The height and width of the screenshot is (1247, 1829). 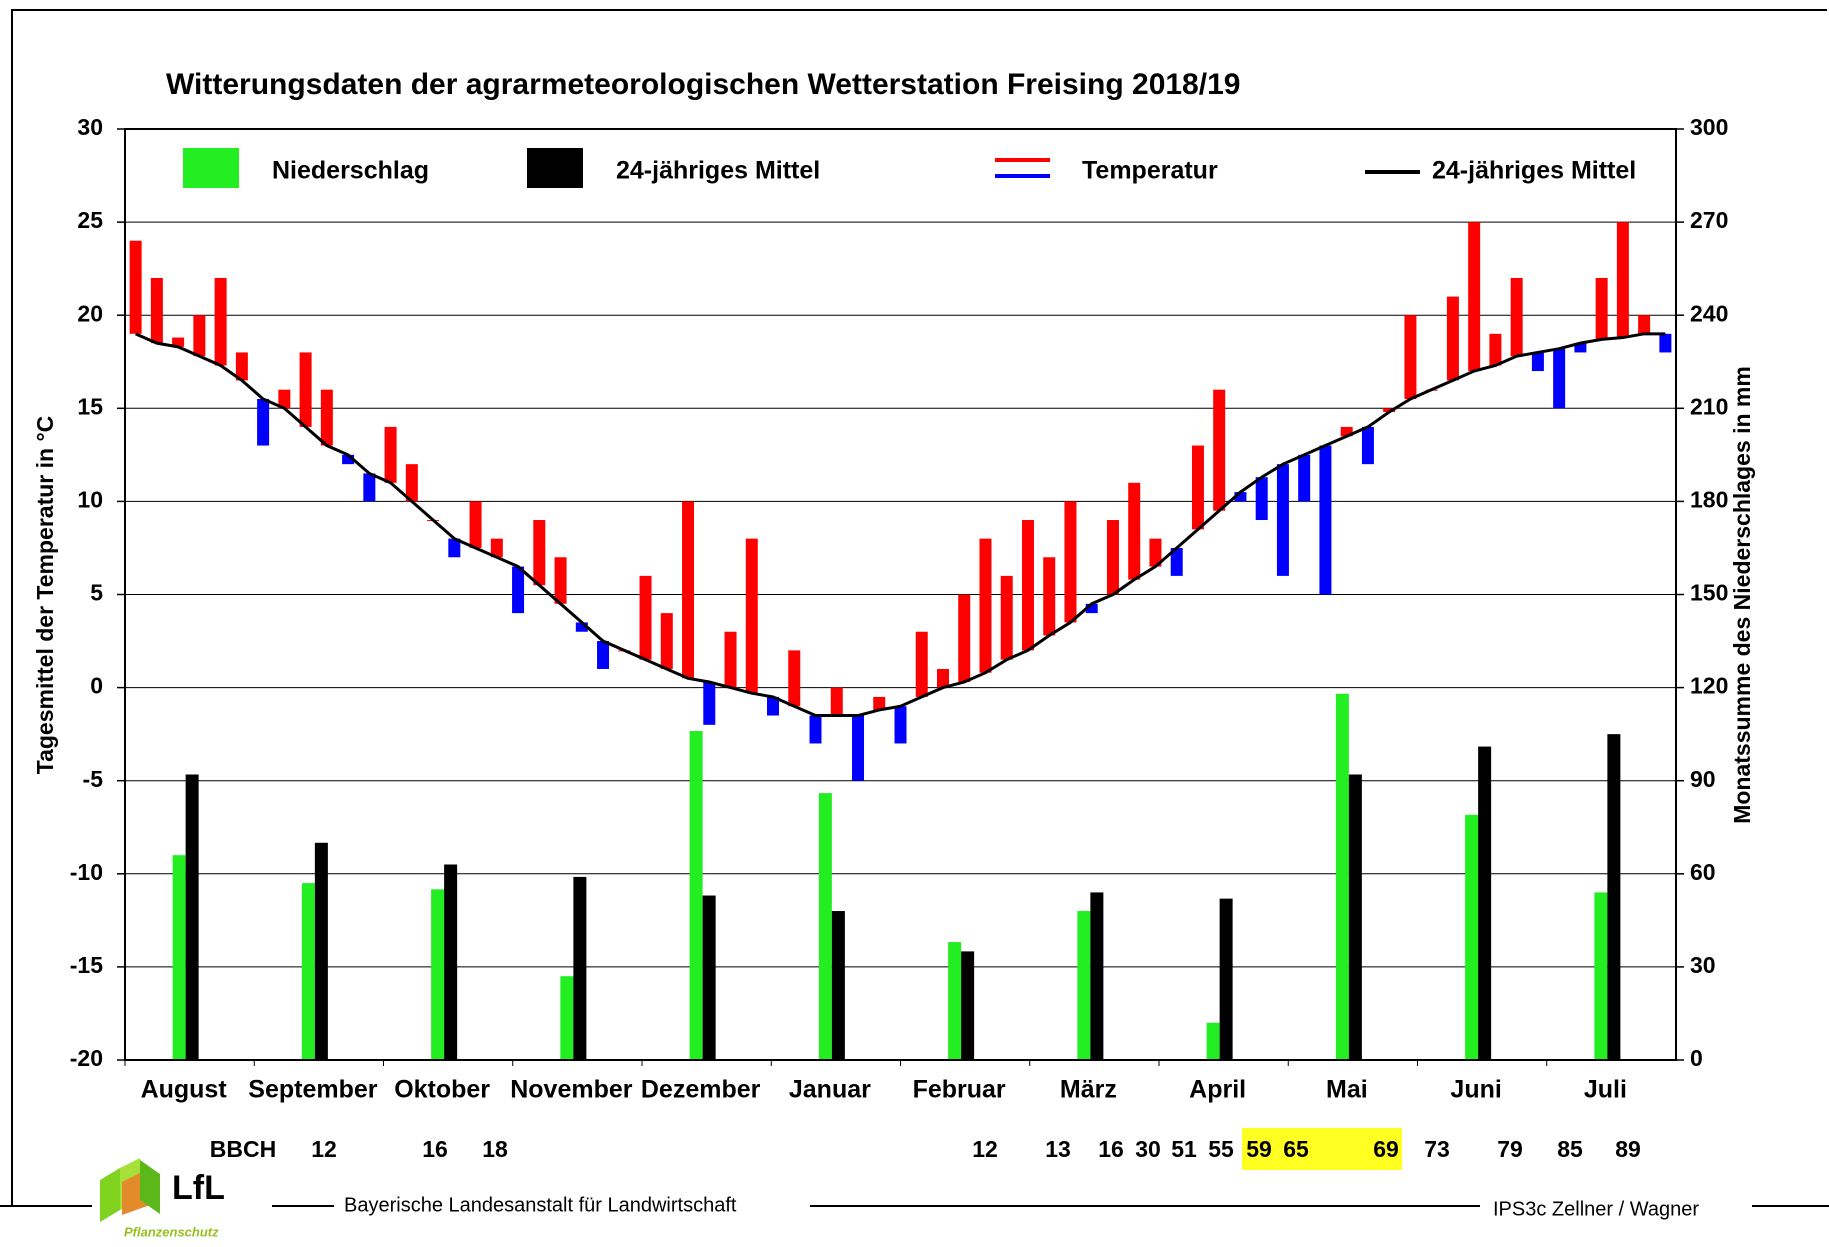 What do you see at coordinates (1605, 1090) in the screenshot?
I see `x-tick-label: Juli` at bounding box center [1605, 1090].